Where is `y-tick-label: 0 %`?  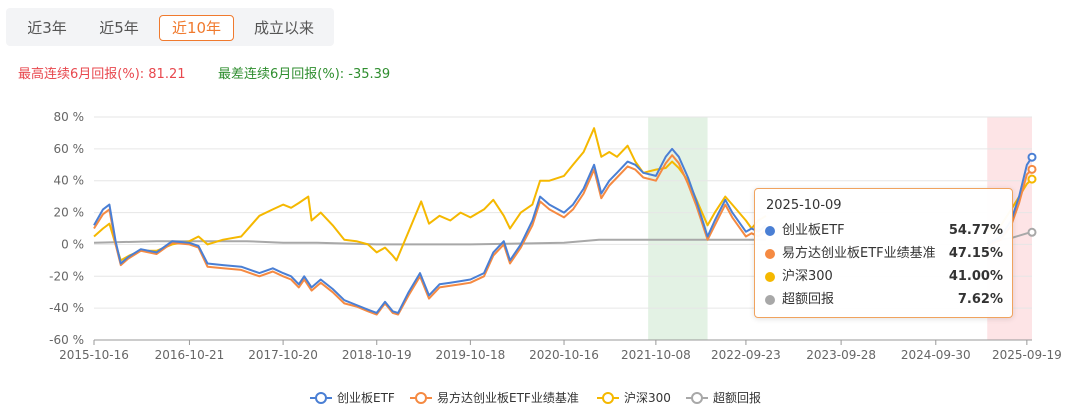 y-tick-label: 0 % is located at coordinates (72, 244).